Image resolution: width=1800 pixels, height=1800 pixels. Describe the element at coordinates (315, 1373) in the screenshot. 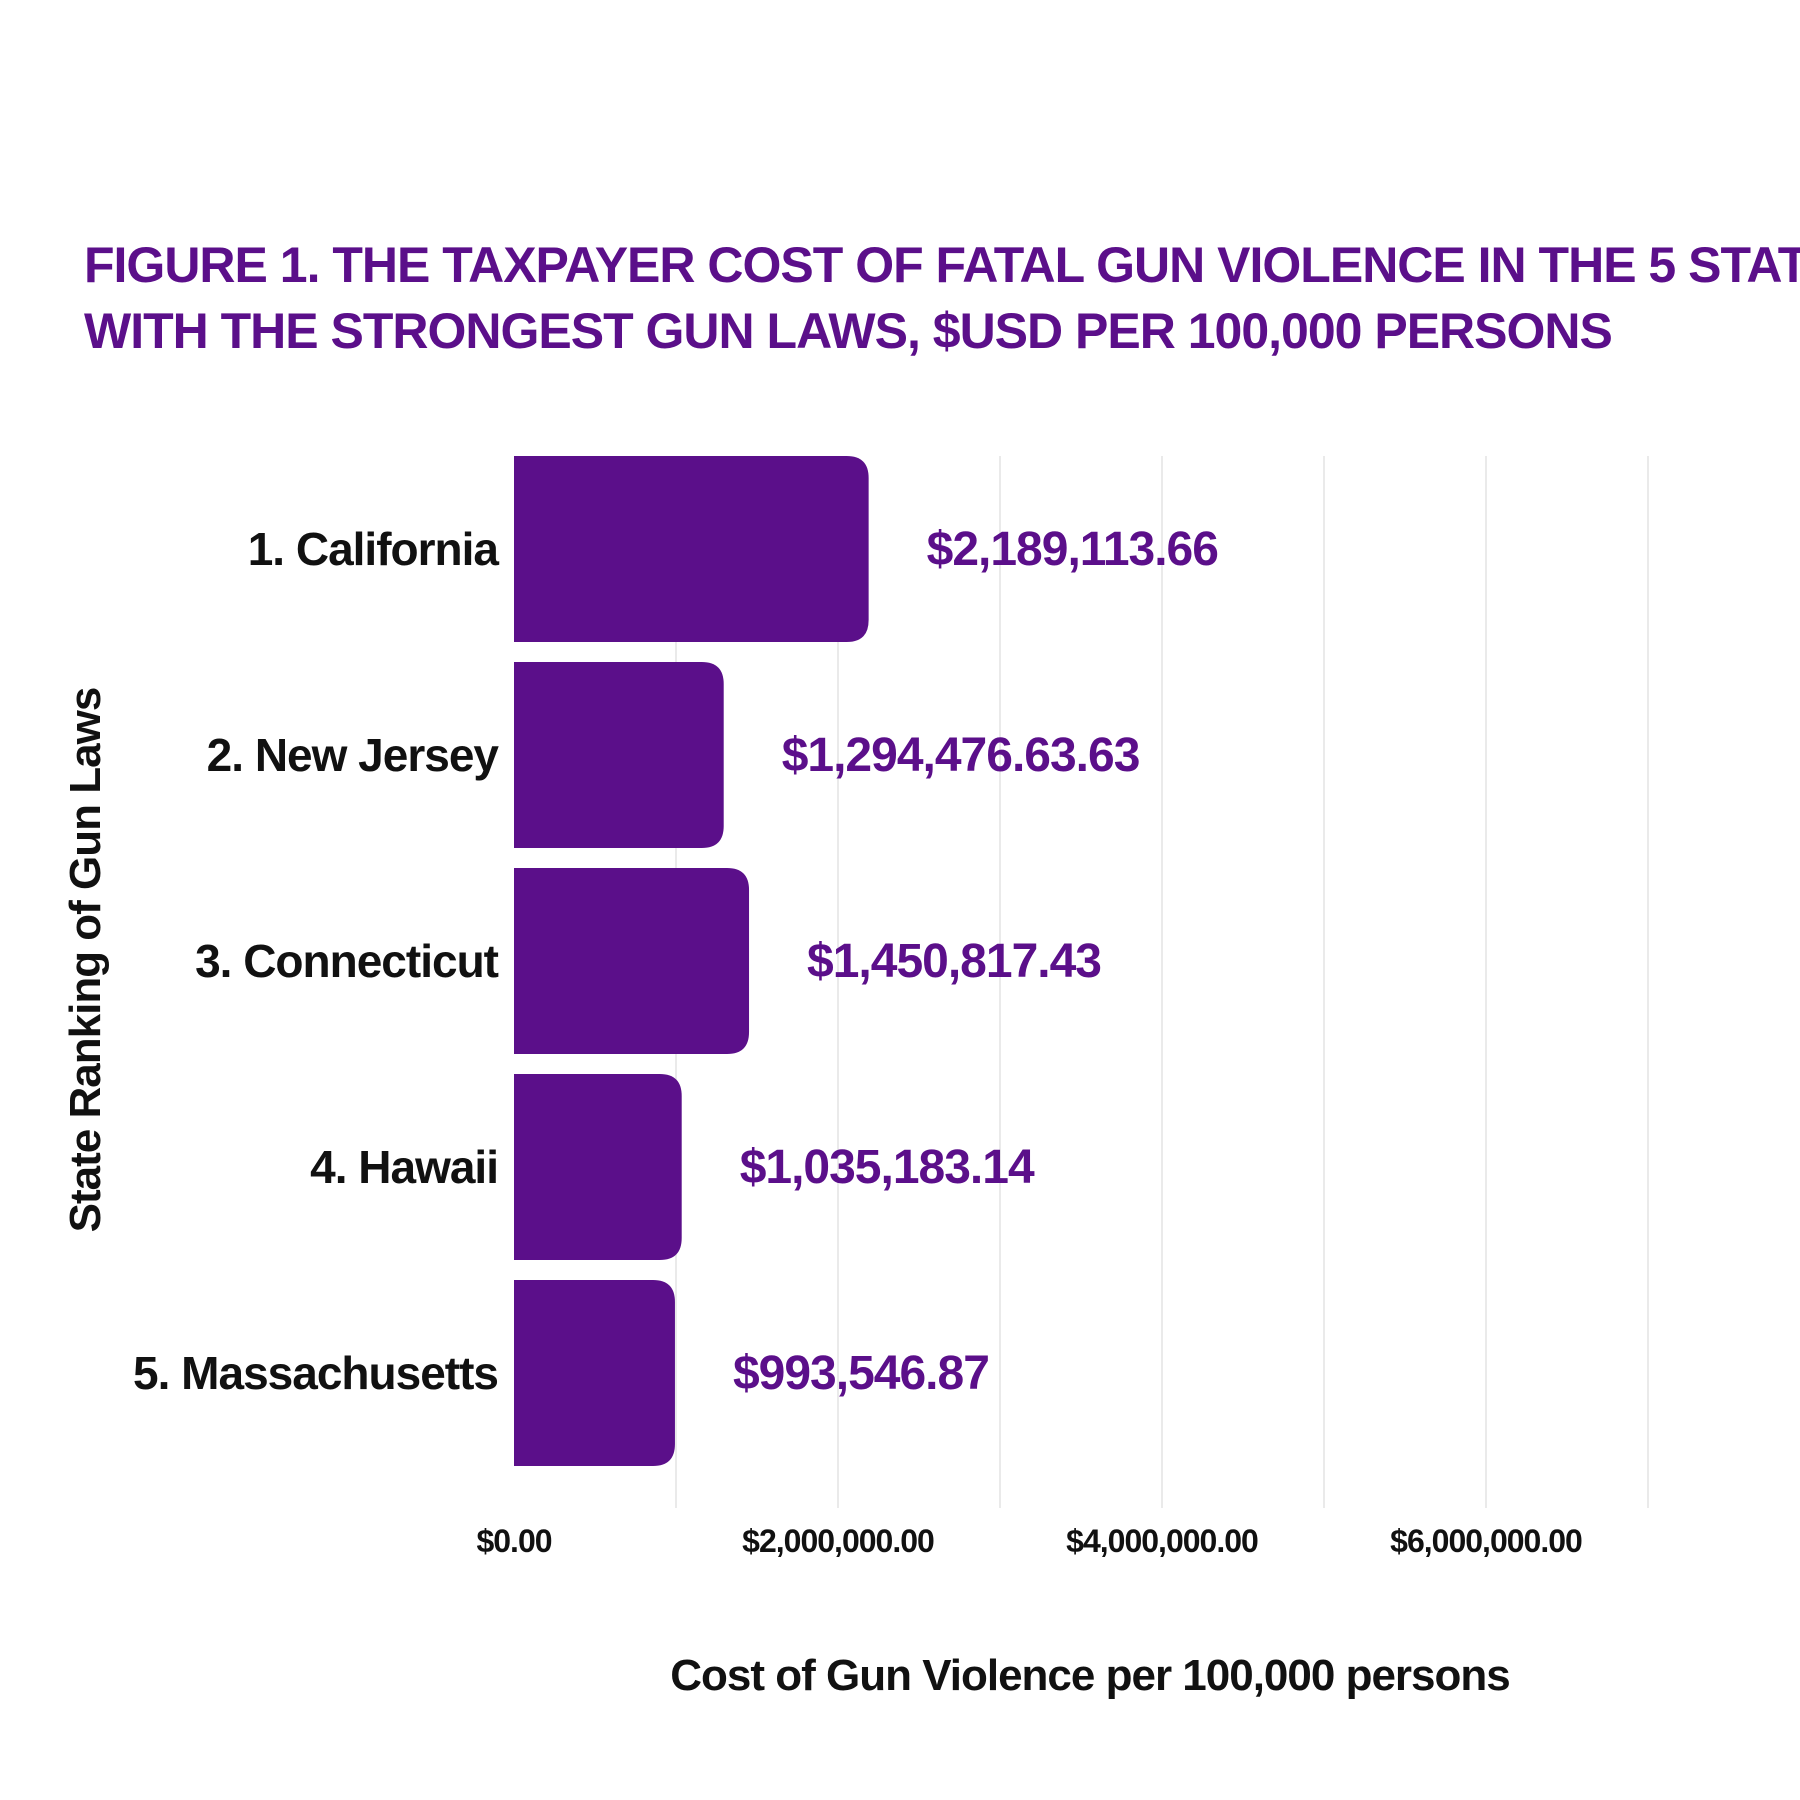

I see `category-label: 5. Massachusetts` at that location.